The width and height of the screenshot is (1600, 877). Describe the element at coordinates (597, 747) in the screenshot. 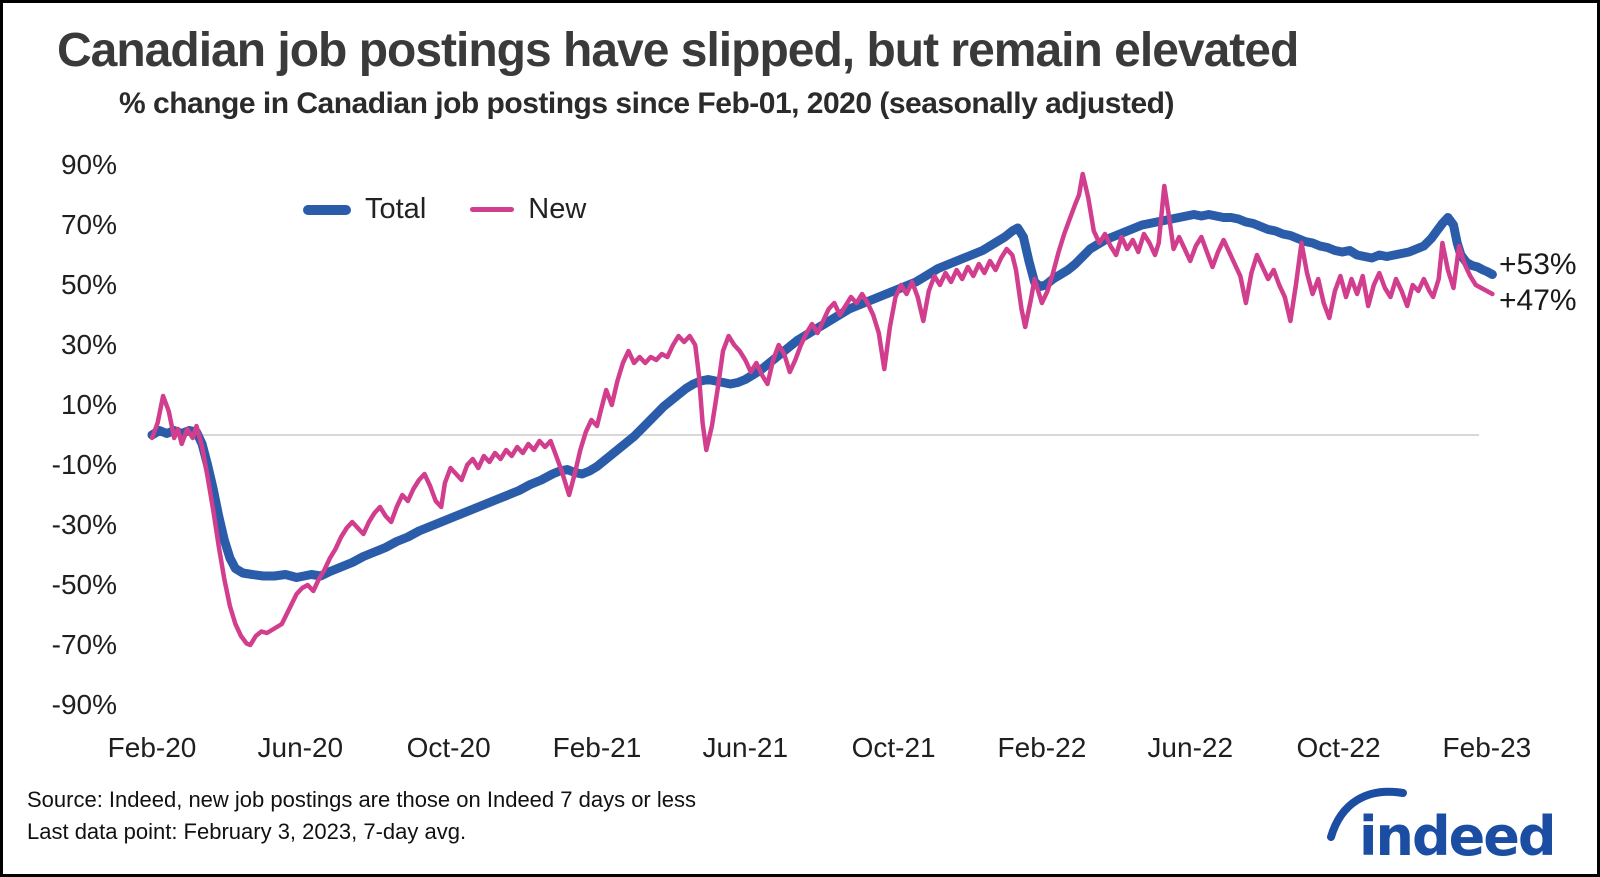

I see `x-tick-label: Feb-21` at that location.